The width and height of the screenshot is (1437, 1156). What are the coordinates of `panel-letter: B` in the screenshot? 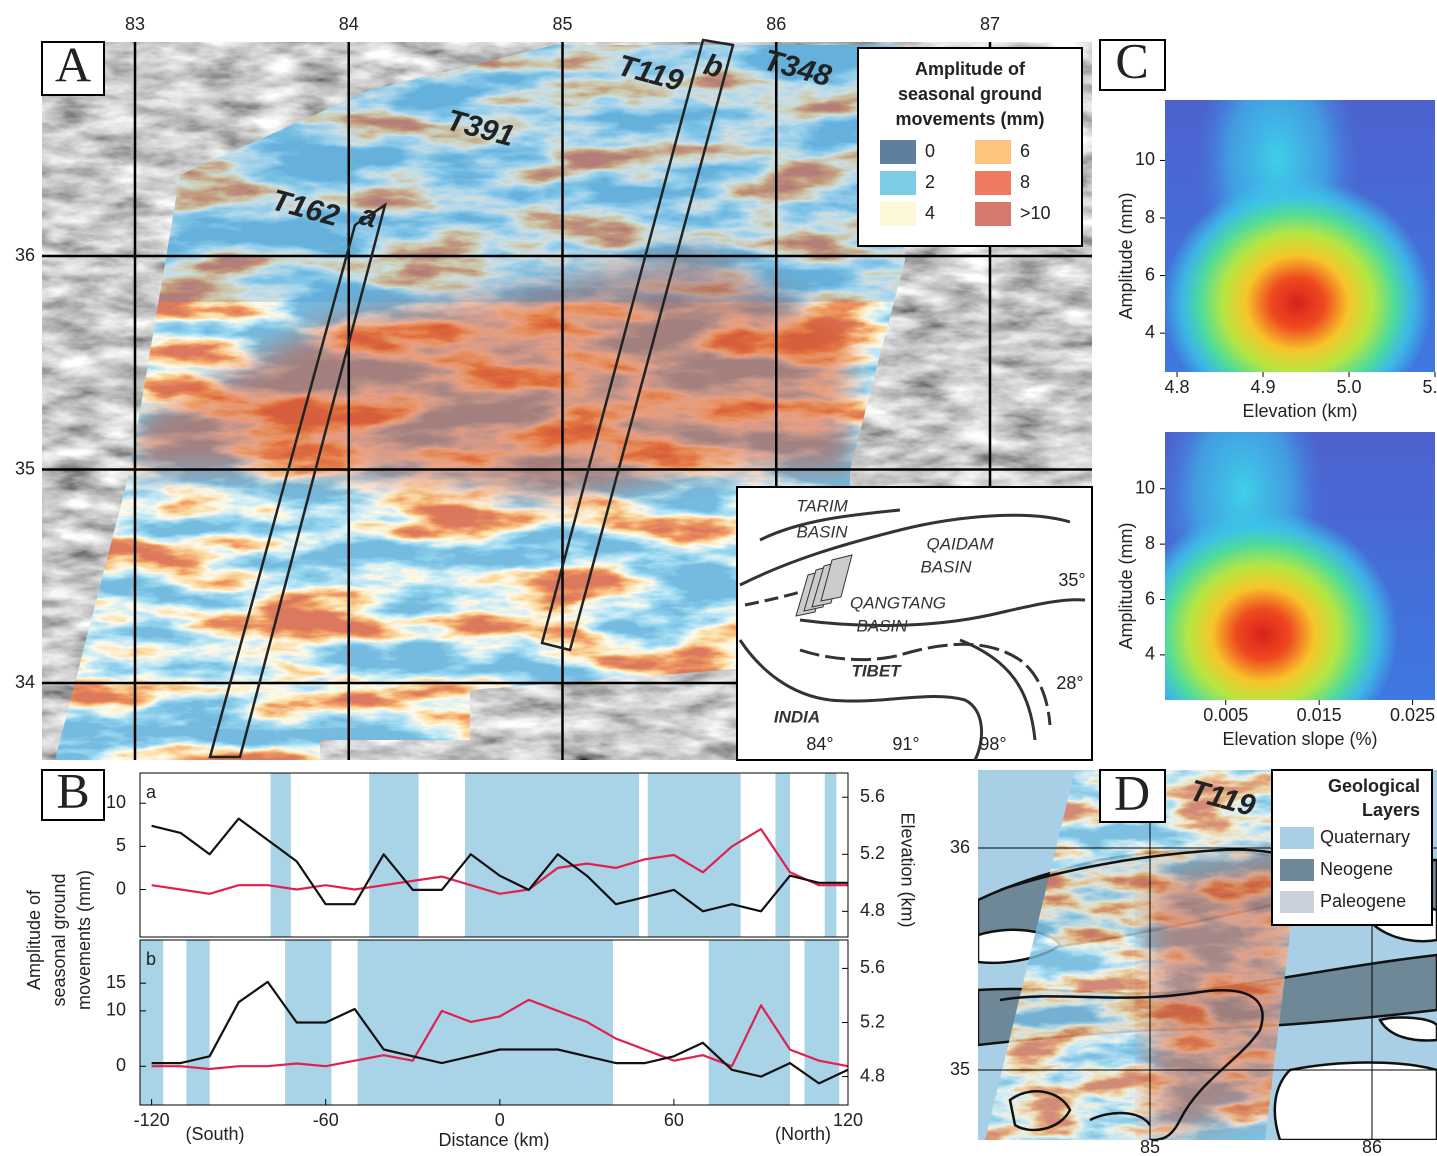 It's located at (72, 790).